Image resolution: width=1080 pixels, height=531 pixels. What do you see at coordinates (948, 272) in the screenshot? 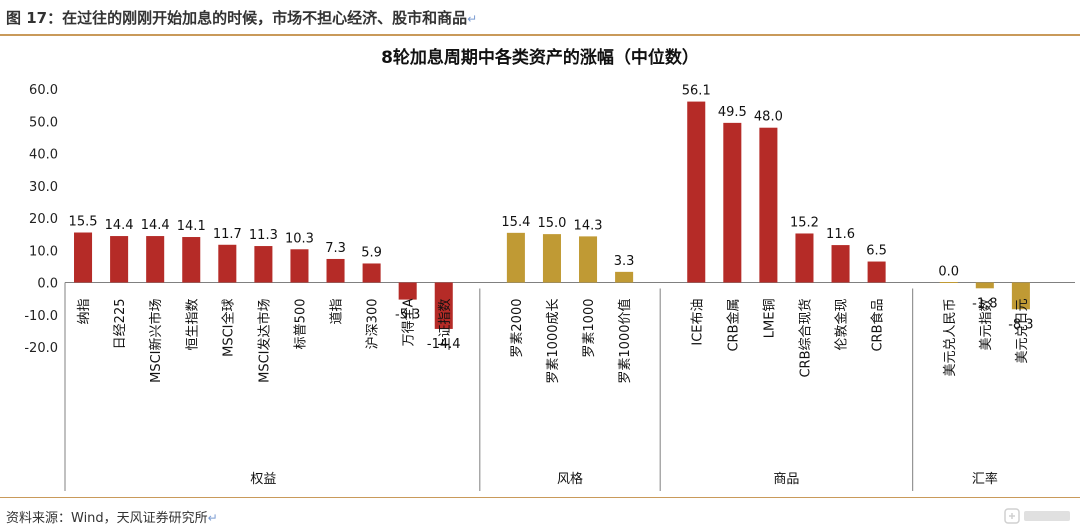
I see `data-label: 0.0` at bounding box center [948, 272].